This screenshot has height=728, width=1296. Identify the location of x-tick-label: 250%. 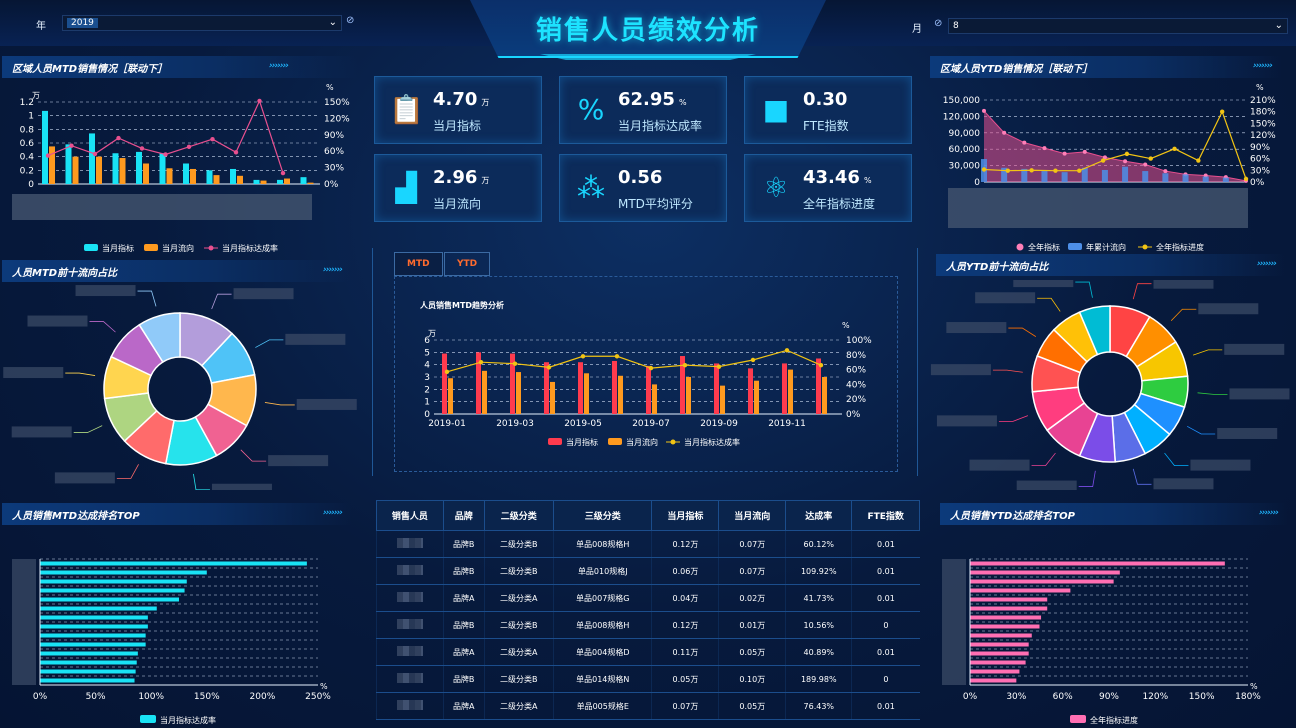
(318, 697).